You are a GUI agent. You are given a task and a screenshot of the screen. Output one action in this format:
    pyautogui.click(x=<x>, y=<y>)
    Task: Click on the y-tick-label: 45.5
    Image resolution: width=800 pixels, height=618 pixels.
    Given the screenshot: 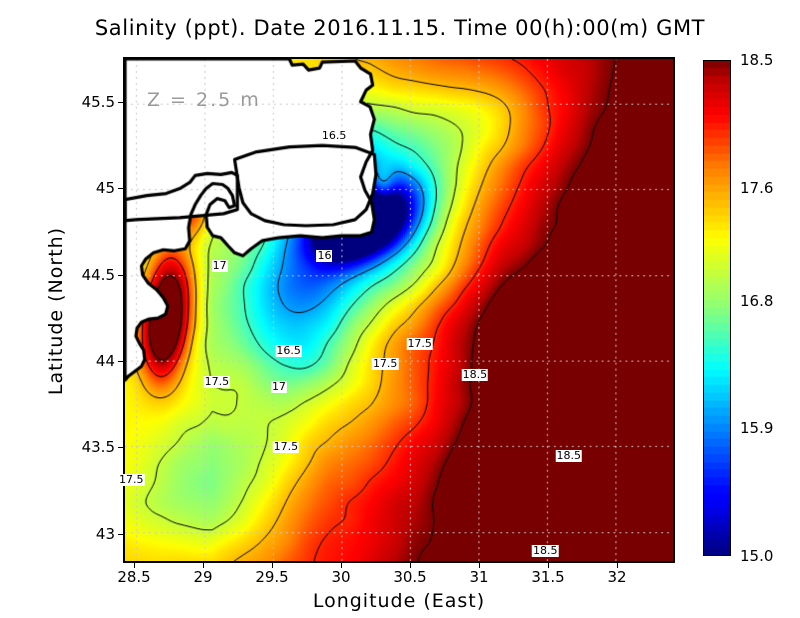 What is the action you would take?
    pyautogui.click(x=98, y=101)
    